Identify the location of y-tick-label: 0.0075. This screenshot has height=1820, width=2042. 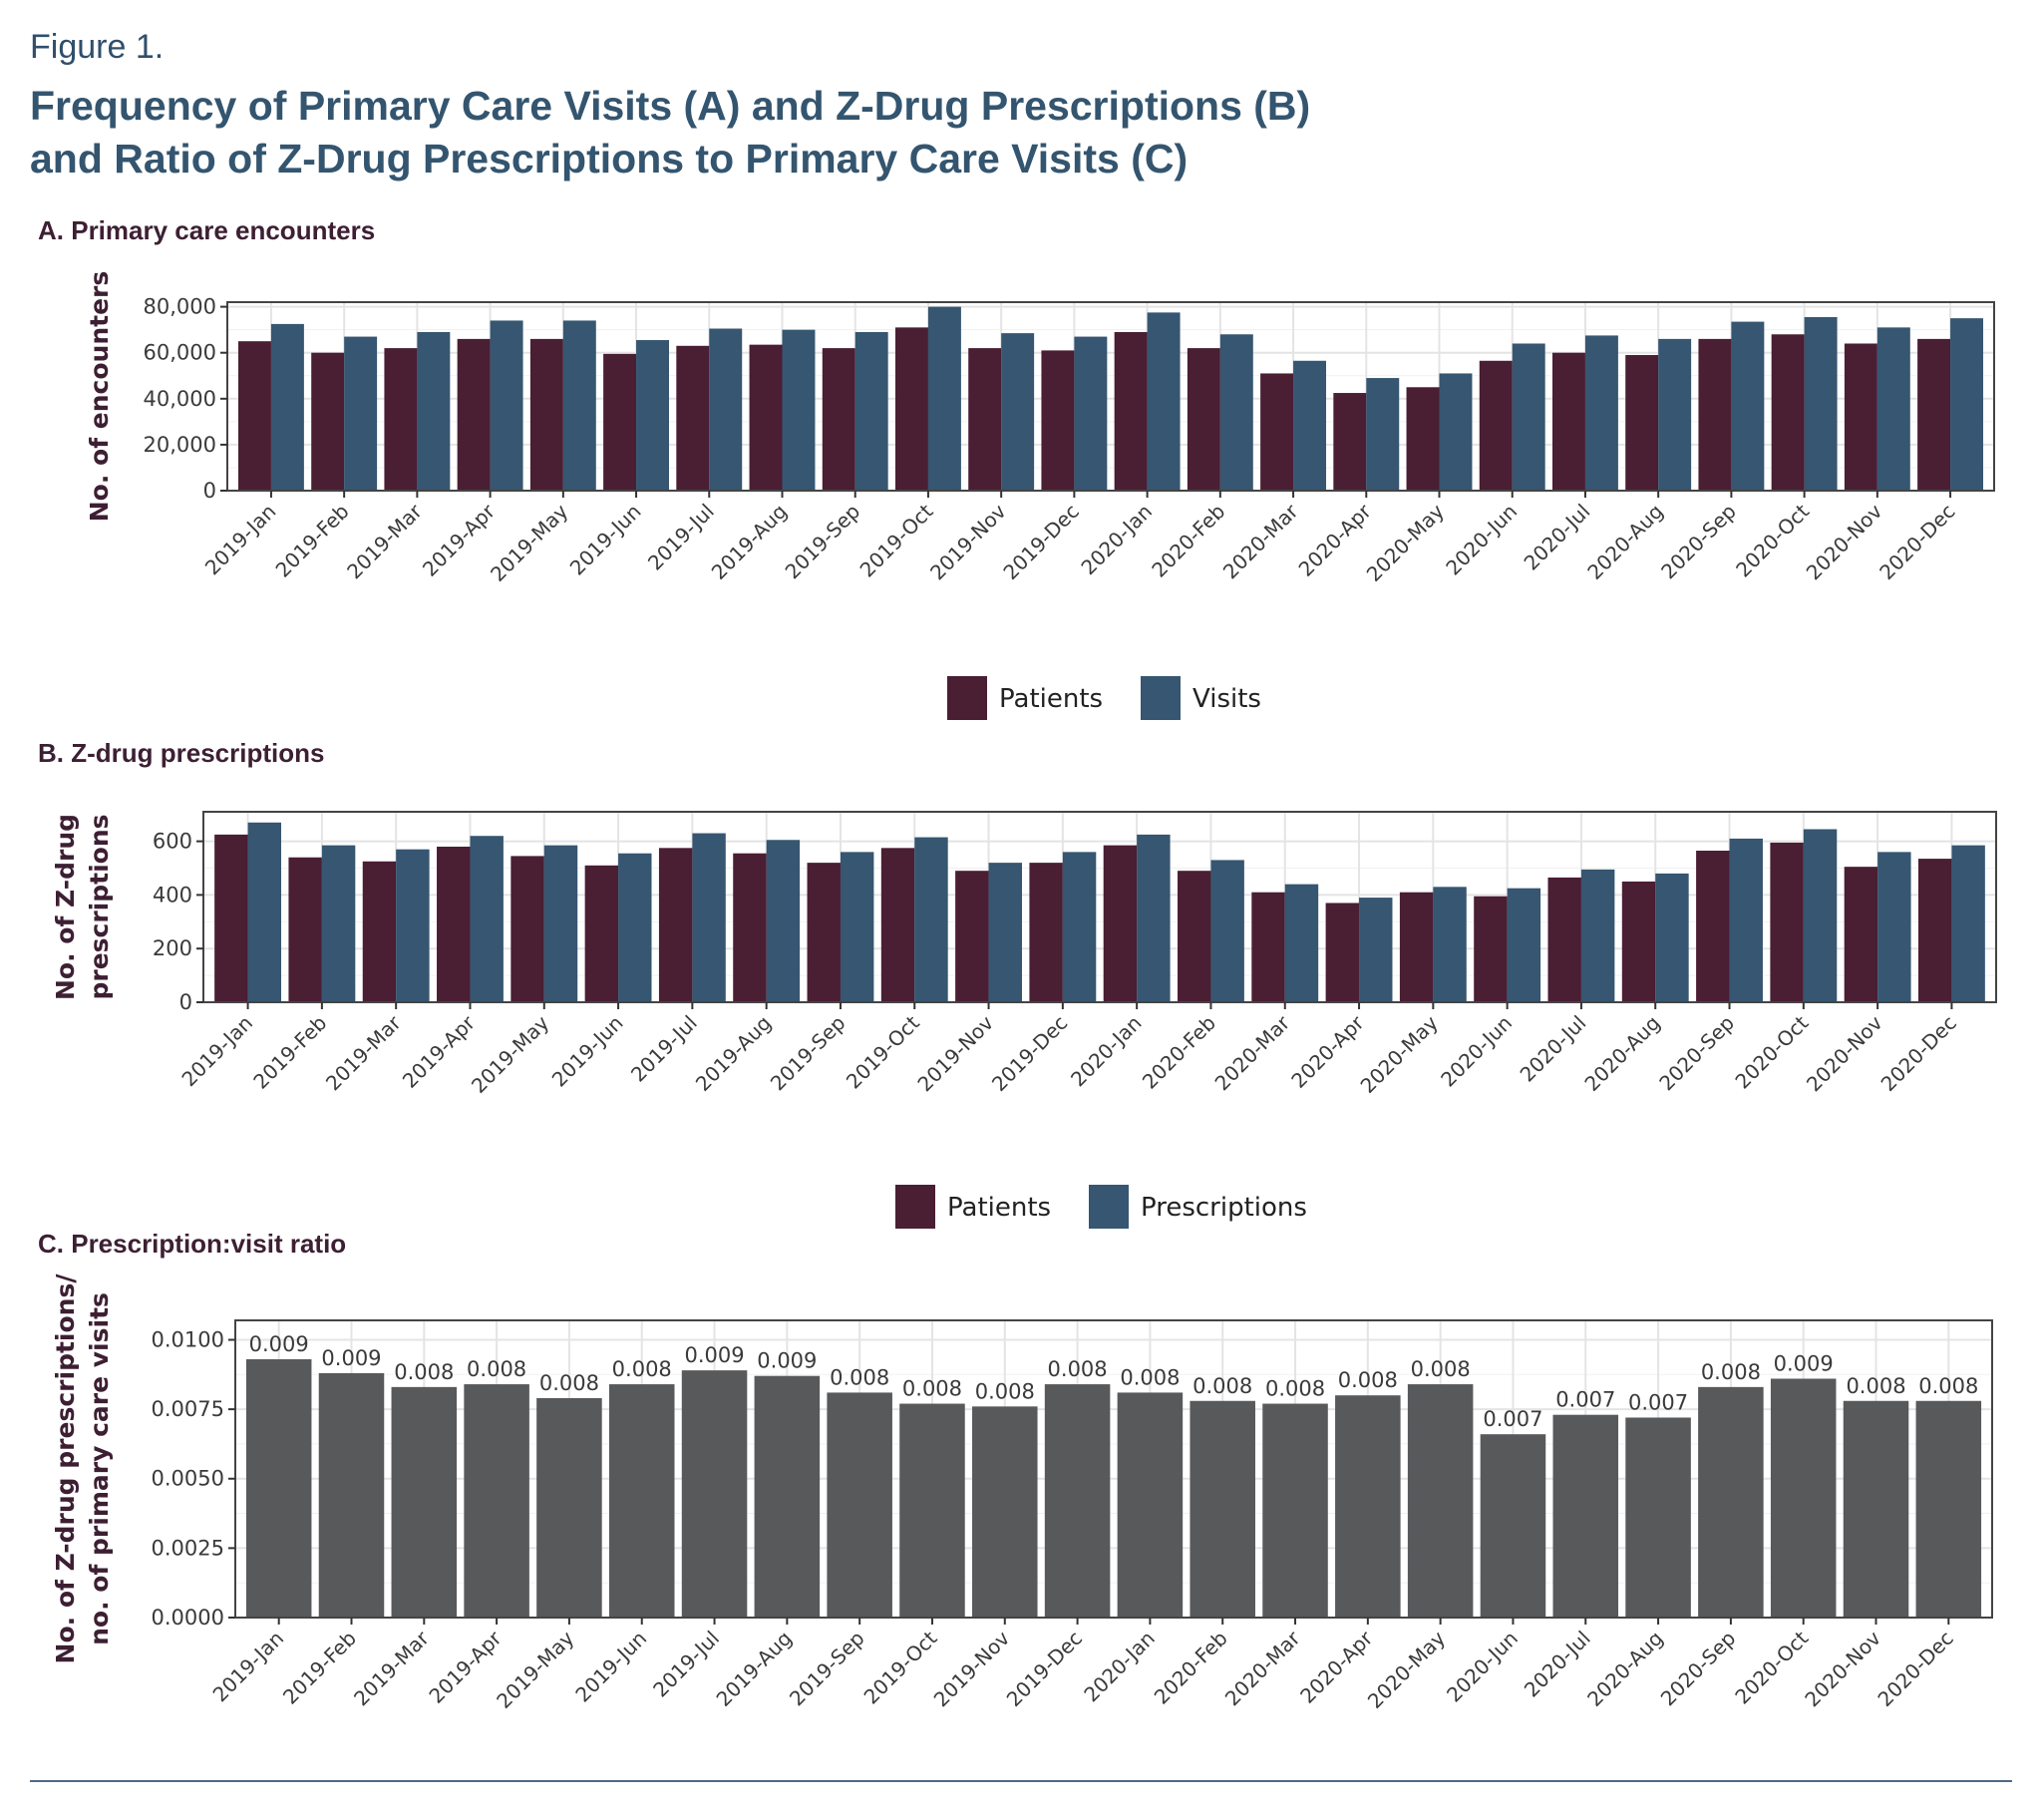
(188, 1409).